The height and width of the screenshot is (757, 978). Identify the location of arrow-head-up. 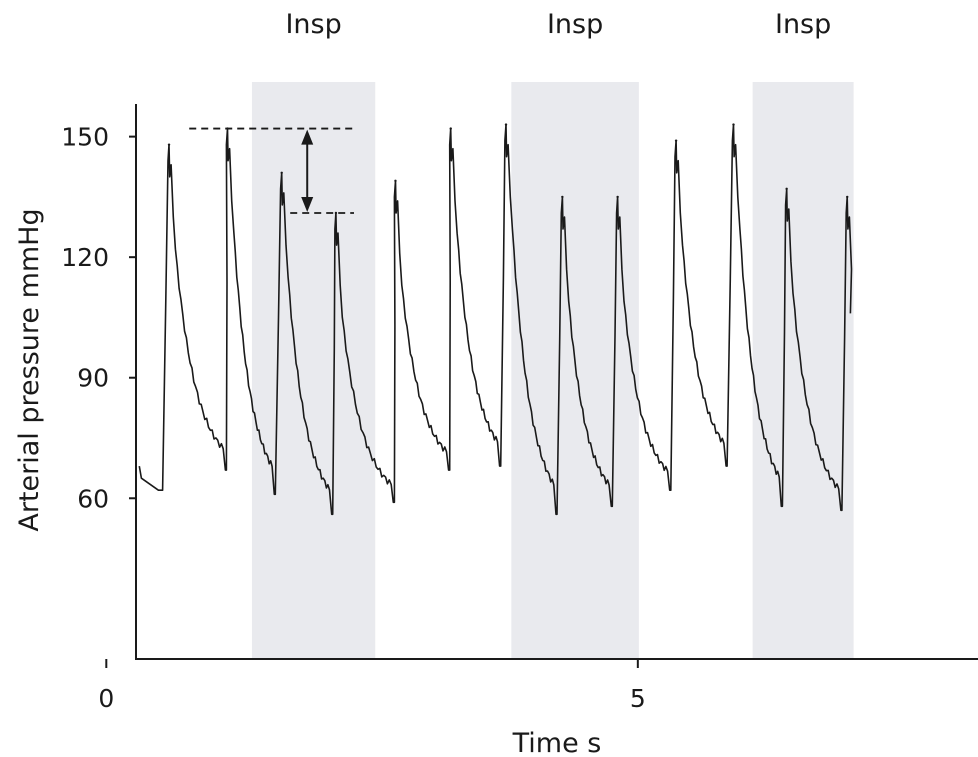
(307, 137).